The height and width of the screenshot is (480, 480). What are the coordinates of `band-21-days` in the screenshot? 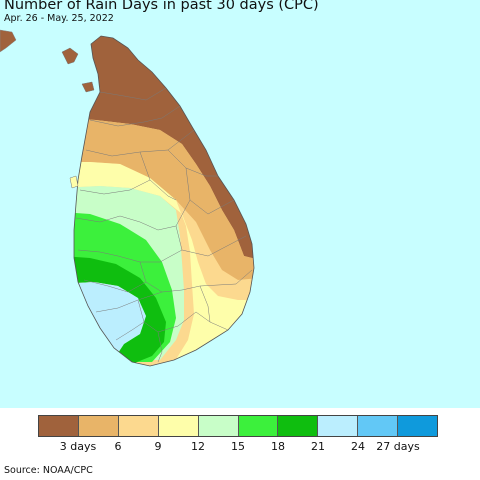 It's located at (120, 310).